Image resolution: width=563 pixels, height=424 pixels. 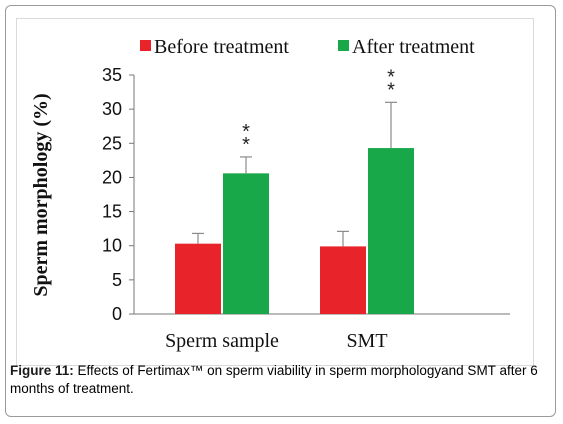 I want to click on y-tick-label: 10, so click(x=112, y=246).